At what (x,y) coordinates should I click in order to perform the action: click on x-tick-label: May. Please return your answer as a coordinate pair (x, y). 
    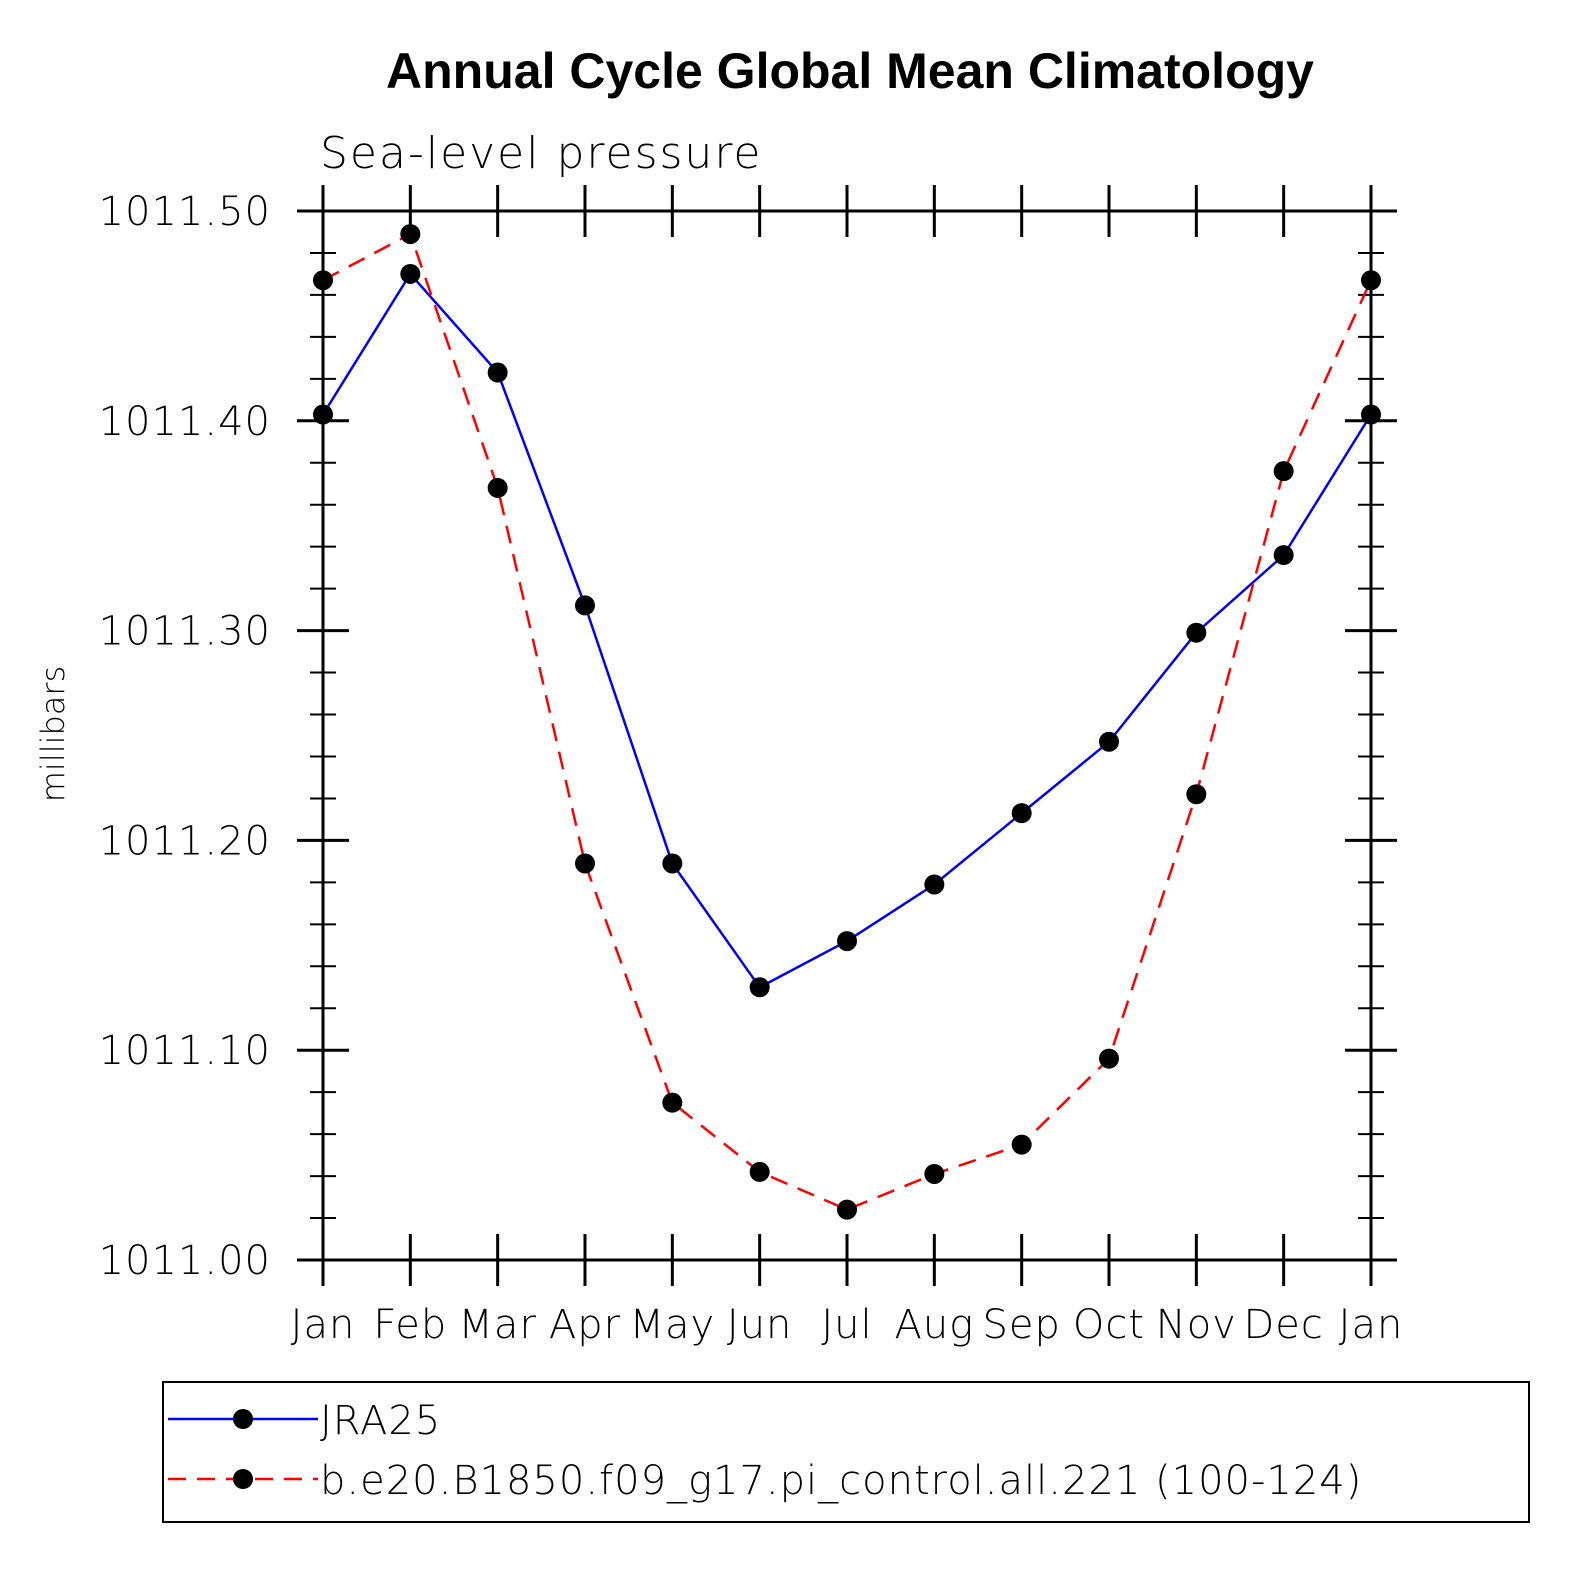
    Looking at the image, I should click on (672, 1325).